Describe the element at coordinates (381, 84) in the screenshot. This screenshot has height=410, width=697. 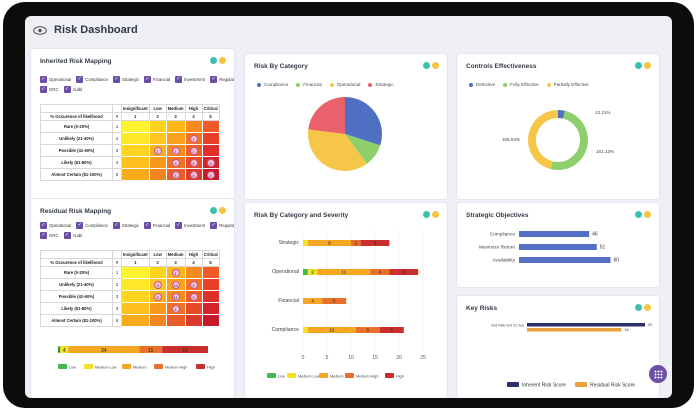
I see `legend-item: Strategic` at that location.